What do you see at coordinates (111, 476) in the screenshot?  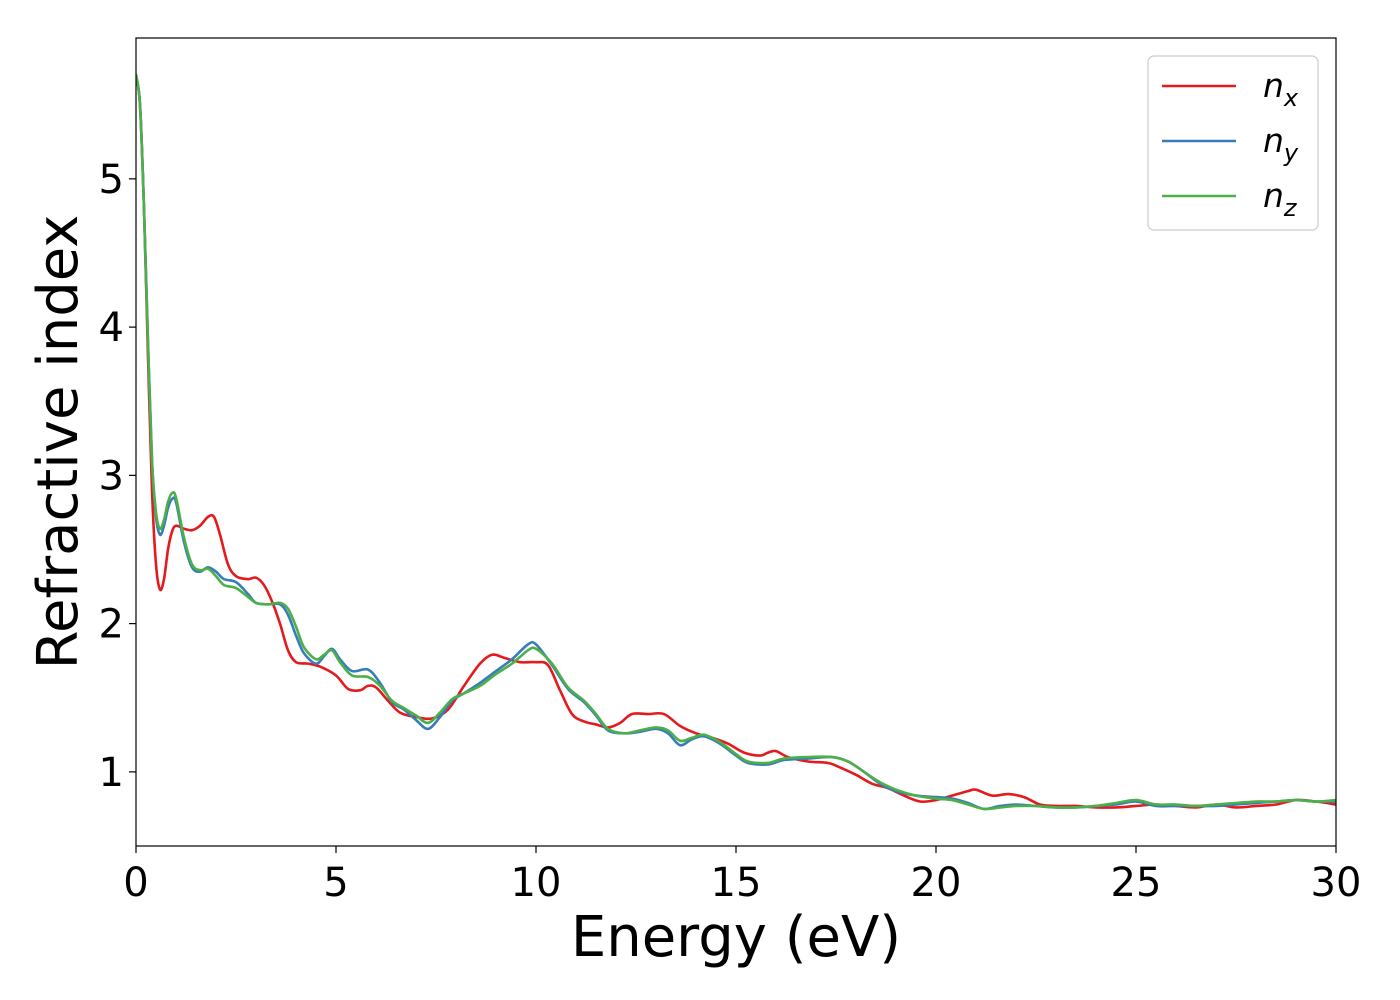 I see `y-tick-label: 3` at bounding box center [111, 476].